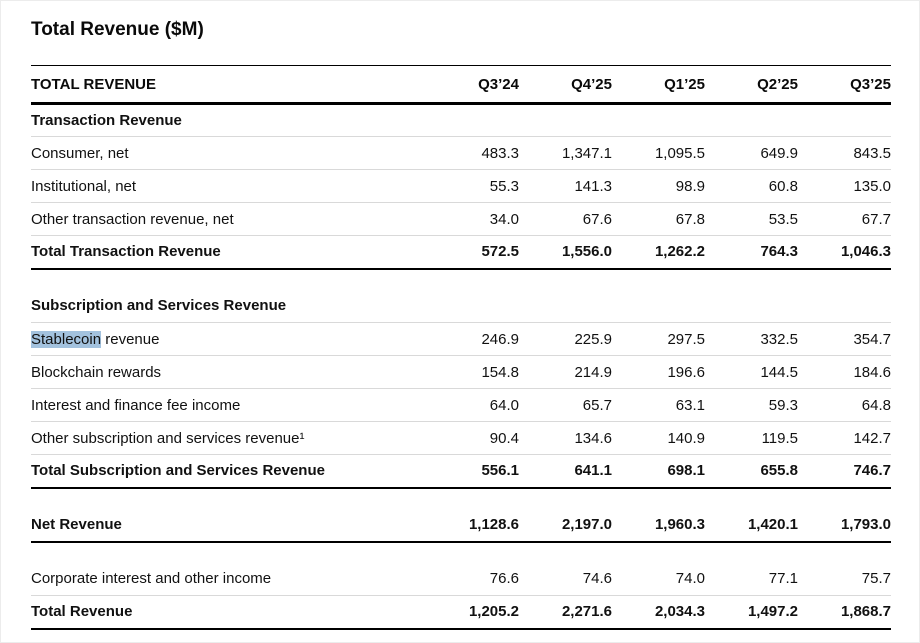 This screenshot has width=920, height=643. Describe the element at coordinates (751, 525) in the screenshot. I see `row-value: 1,420.1` at that location.